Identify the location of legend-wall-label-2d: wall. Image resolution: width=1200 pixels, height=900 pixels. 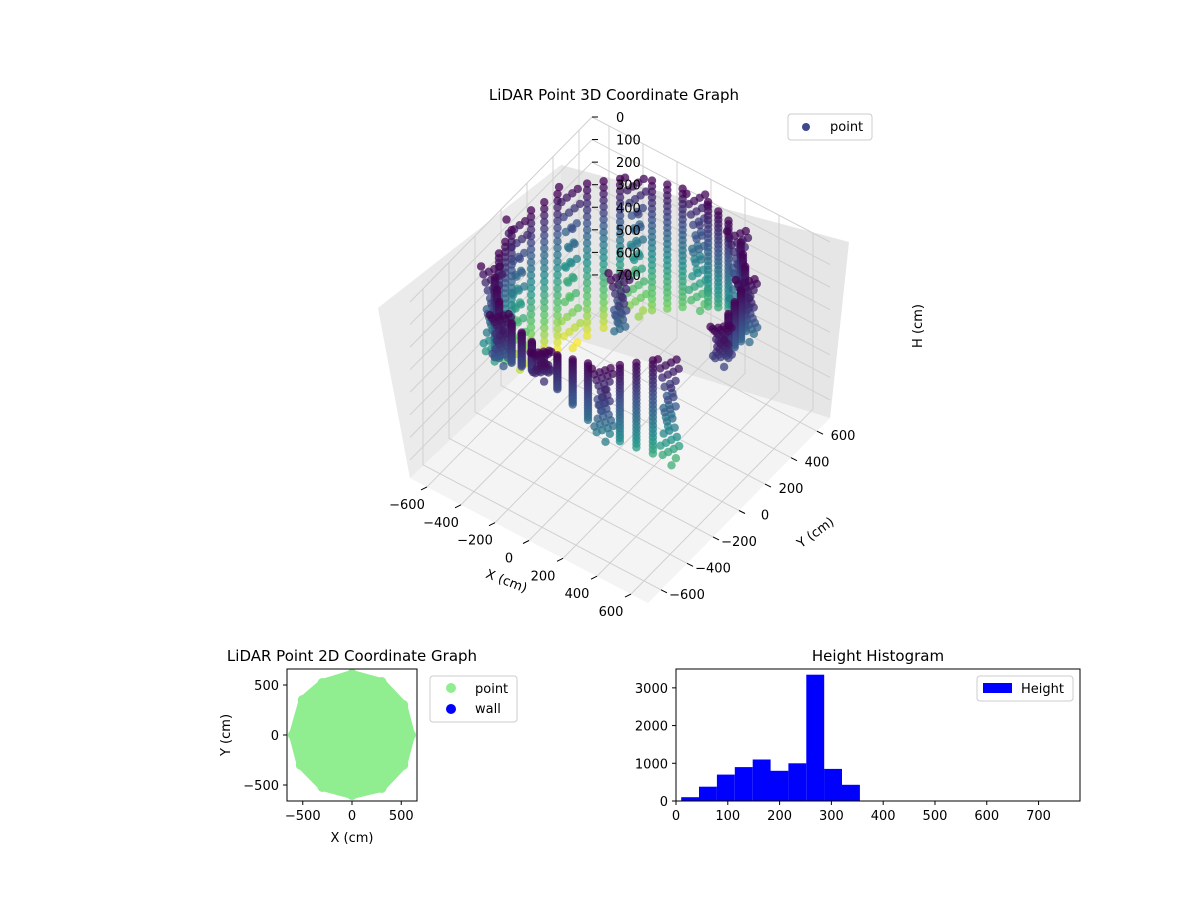
(488, 709).